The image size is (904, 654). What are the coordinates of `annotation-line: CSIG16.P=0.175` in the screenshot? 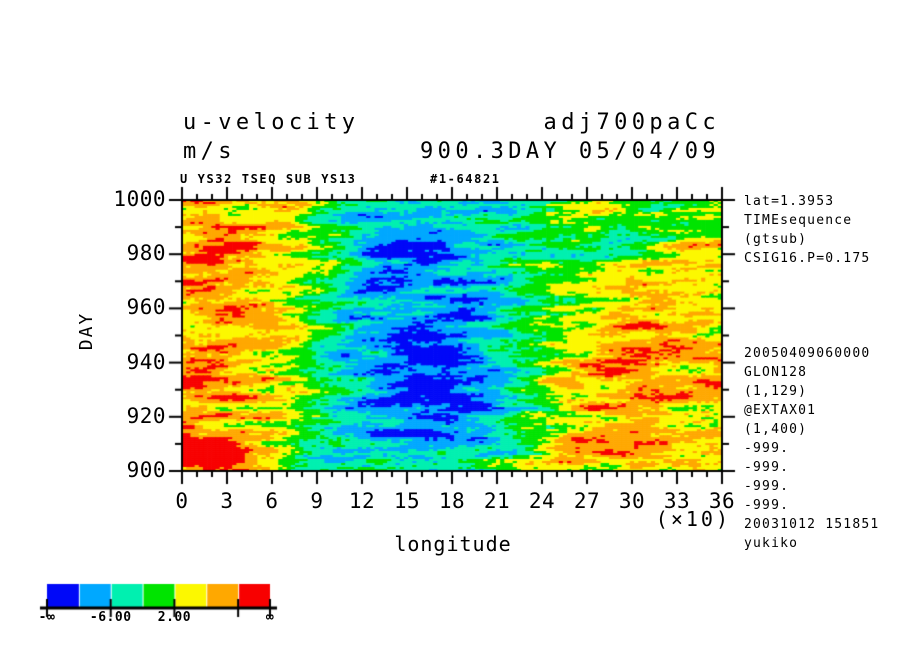 It's located at (807, 258).